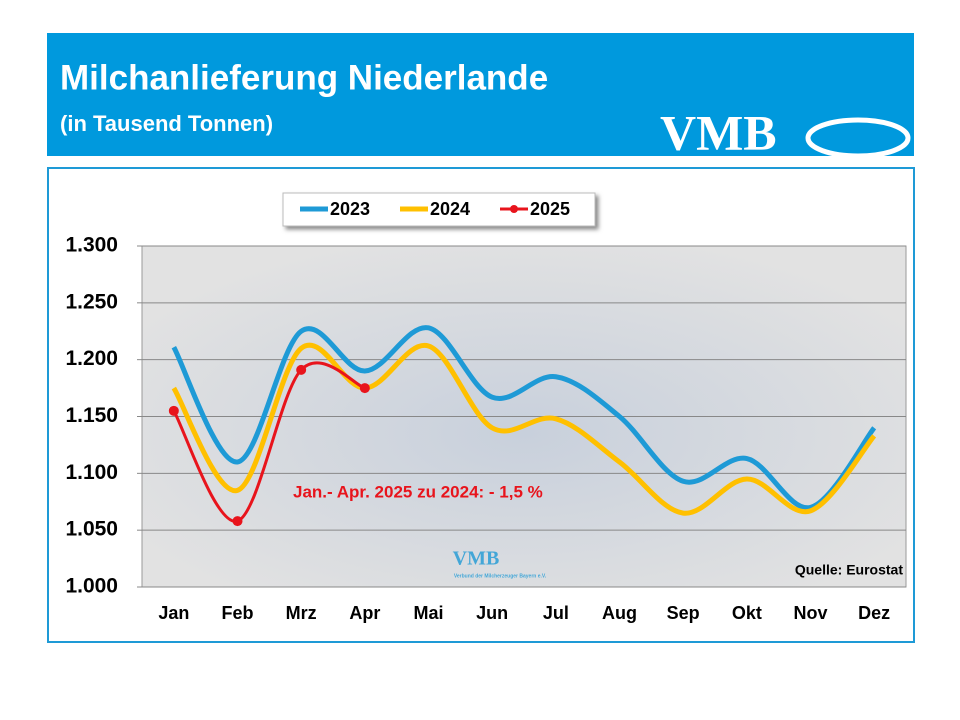 Image resolution: width=960 pixels, height=720 pixels. Describe the element at coordinates (91, 245) in the screenshot. I see `y-tick-label: 1.300` at that location.